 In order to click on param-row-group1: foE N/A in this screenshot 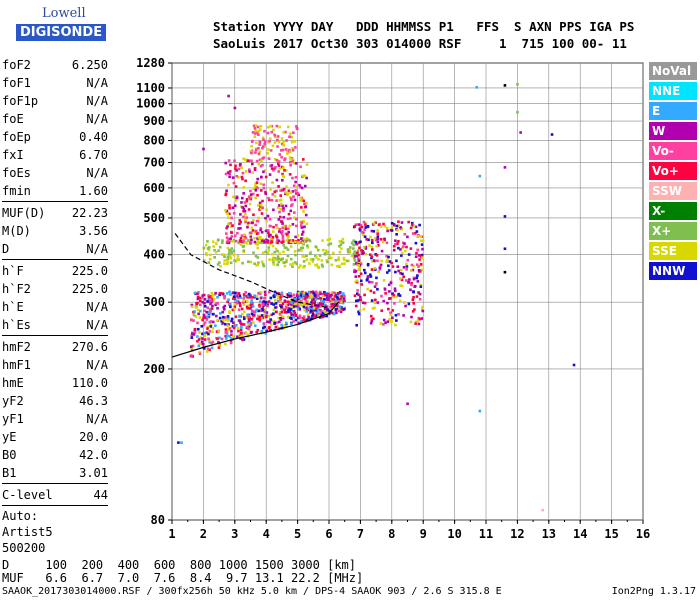, I will do `click(55, 119)`.